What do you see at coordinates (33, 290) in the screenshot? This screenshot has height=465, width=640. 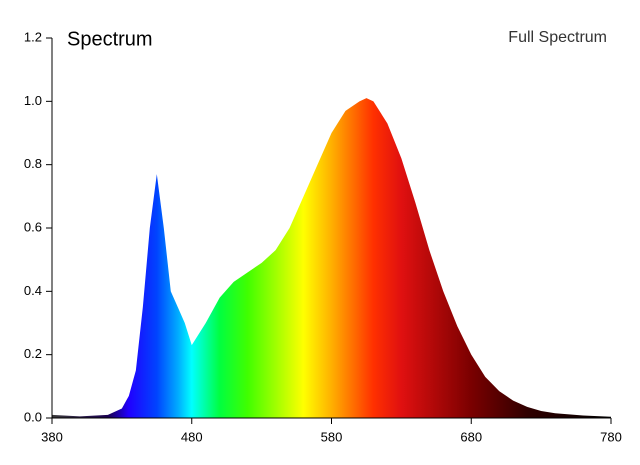 I see `y-tick-label: 0.4` at bounding box center [33, 290].